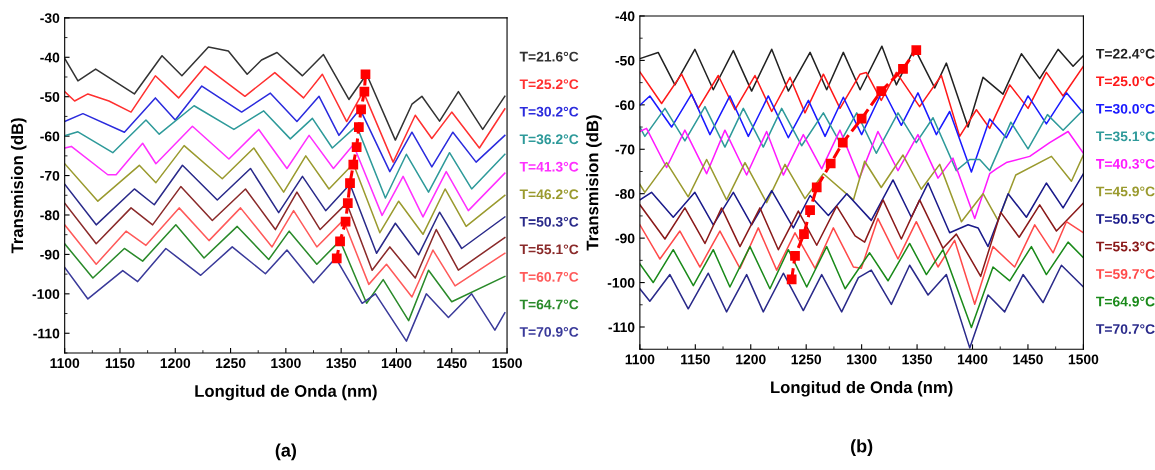 The width and height of the screenshot is (1155, 470). Describe the element at coordinates (50, 215) in the screenshot. I see `y-tick-label: -80` at that location.